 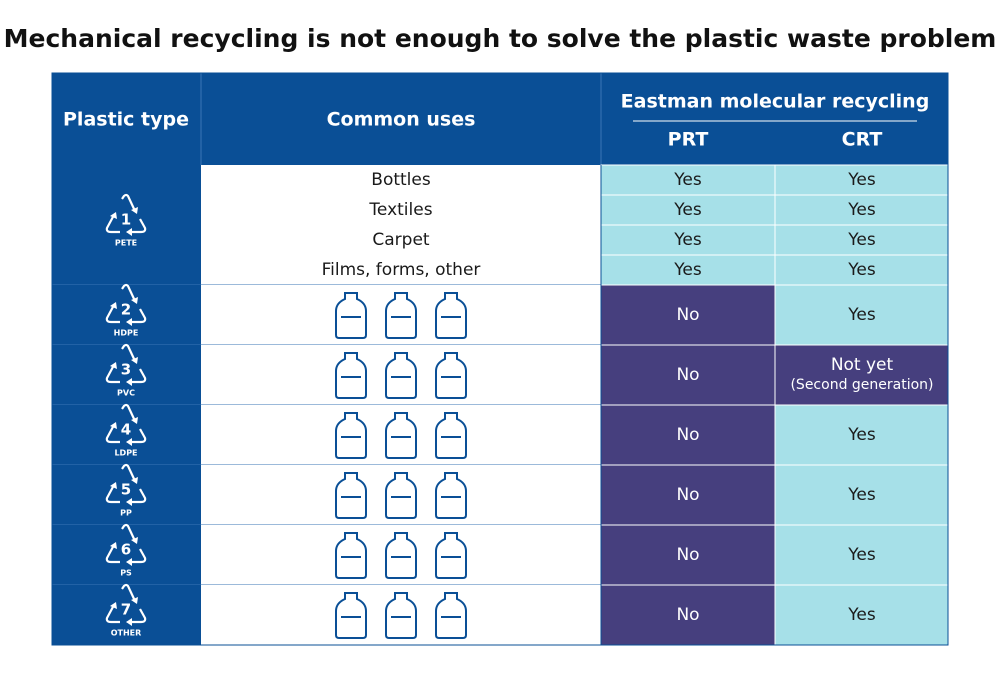 I want to click on resin-label: PVC, so click(x=126, y=393).